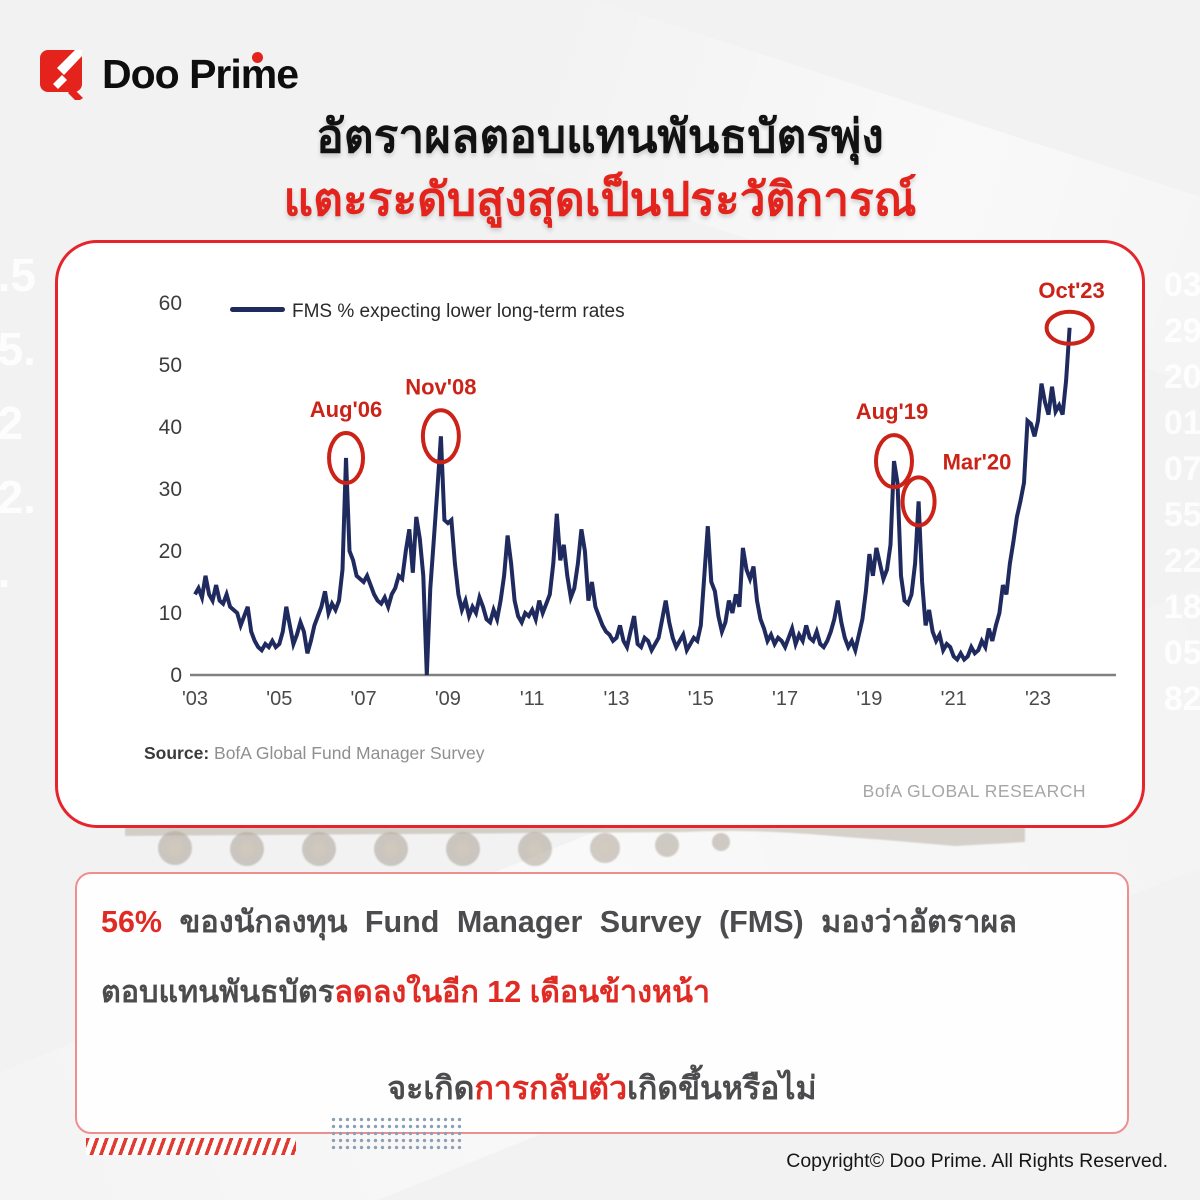 This screenshot has width=1200, height=1200. What do you see at coordinates (532, 699) in the screenshot?
I see `x-axis-label: '11` at bounding box center [532, 699].